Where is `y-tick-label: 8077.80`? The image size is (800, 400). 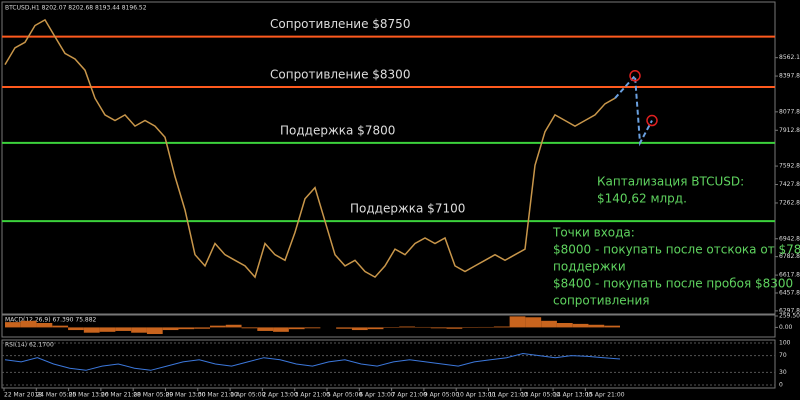 y-tick-label: 8077.80 is located at coordinates (789, 111).